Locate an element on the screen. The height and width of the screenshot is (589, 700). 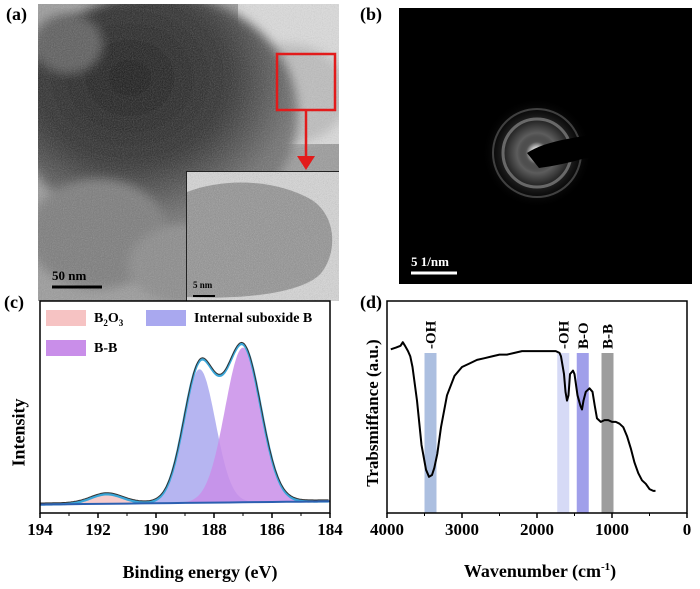
scale-bar-label: 50 nm is located at coordinates (69, 275).